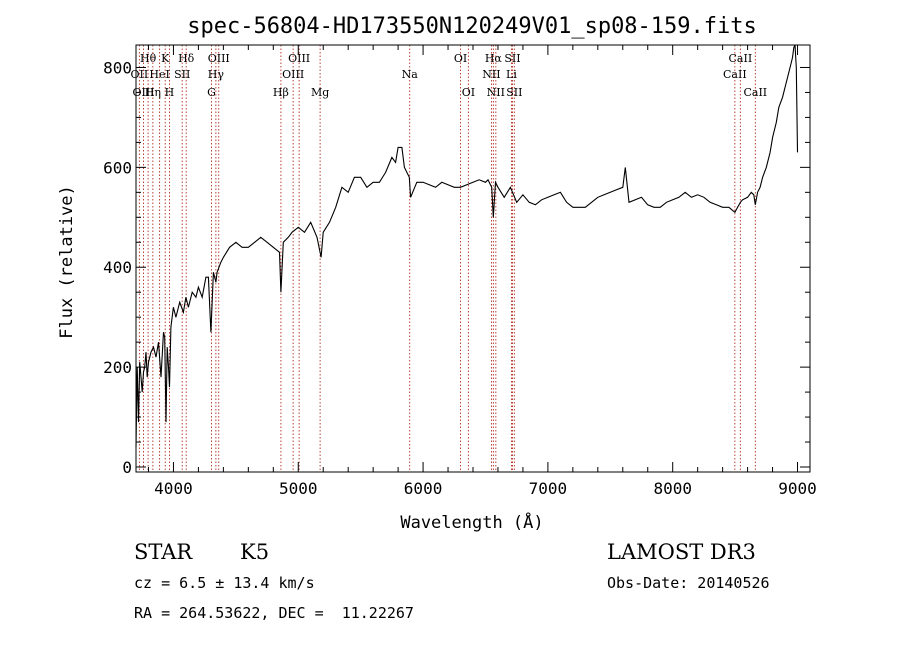 The height and width of the screenshot is (649, 900). Describe the element at coordinates (494, 58) in the screenshot. I see `line-label-19: Hα` at that location.